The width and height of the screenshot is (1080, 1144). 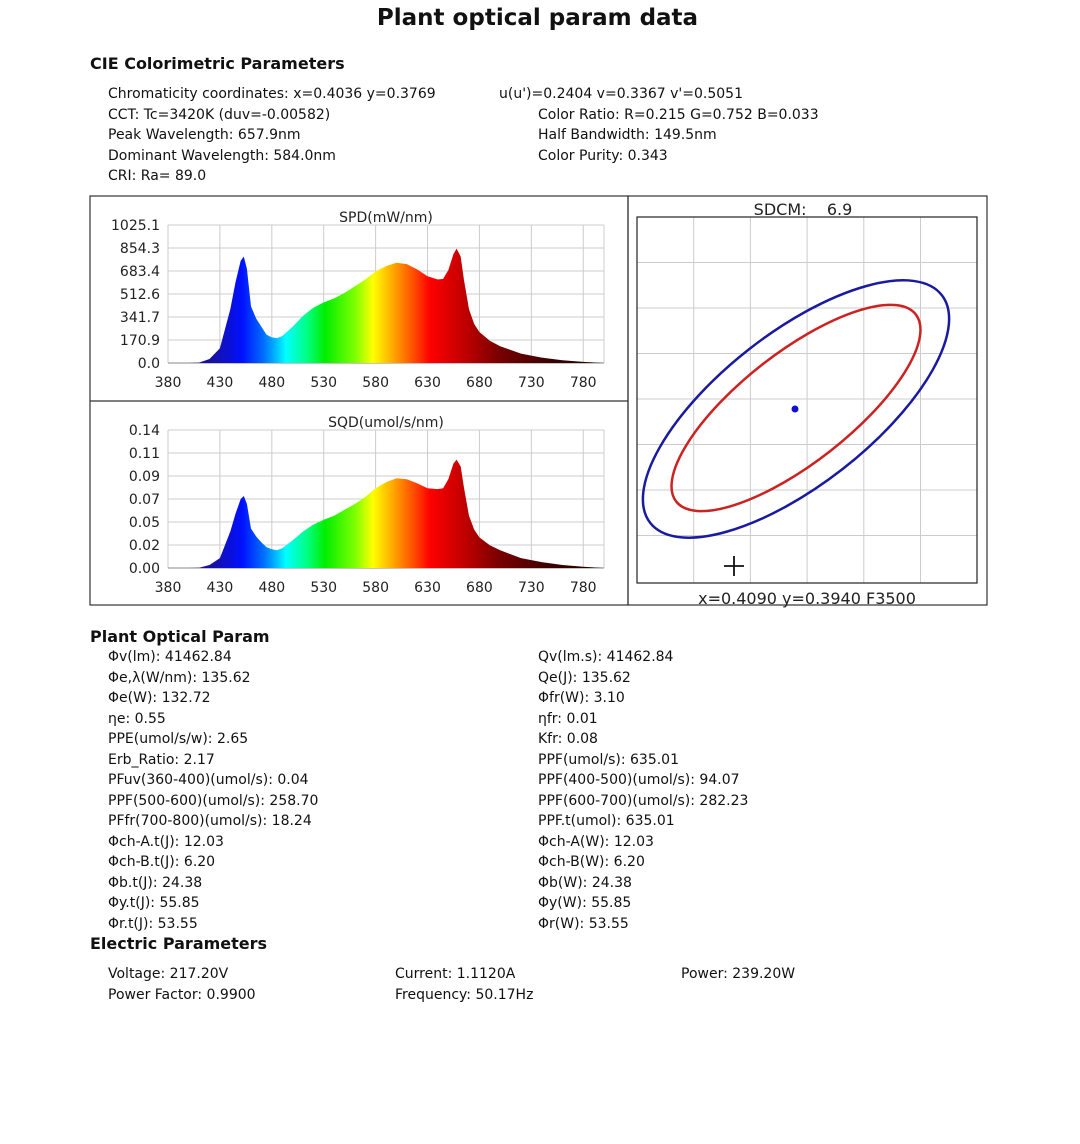 What do you see at coordinates (140, 318) in the screenshot?
I see `y-tick-label: 341.7` at bounding box center [140, 318].